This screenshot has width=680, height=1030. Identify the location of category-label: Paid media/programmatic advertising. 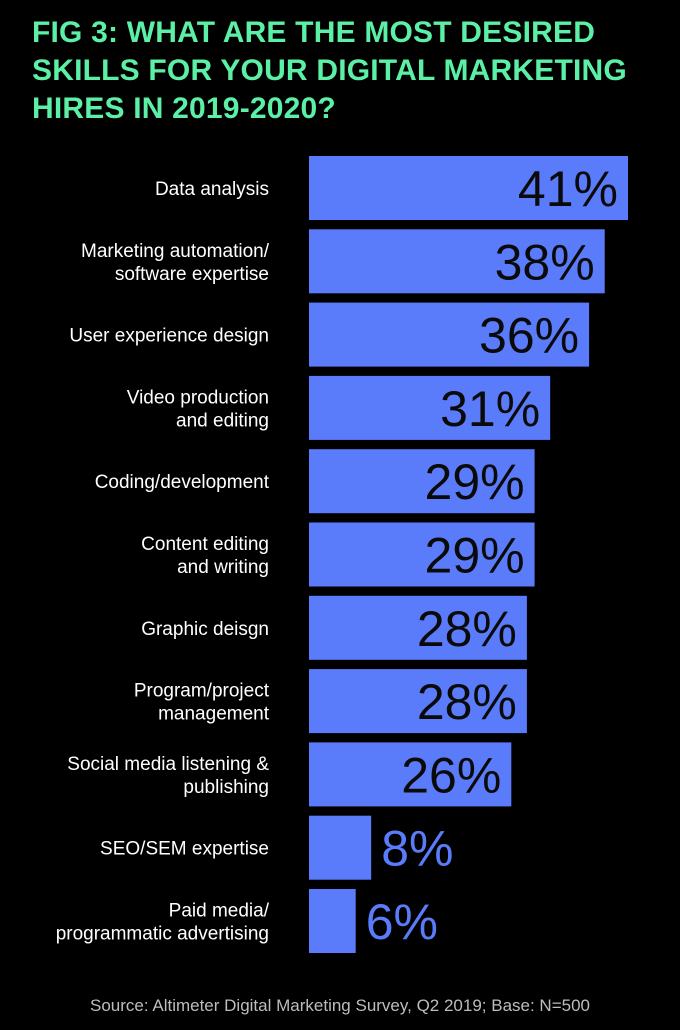
(163, 923).